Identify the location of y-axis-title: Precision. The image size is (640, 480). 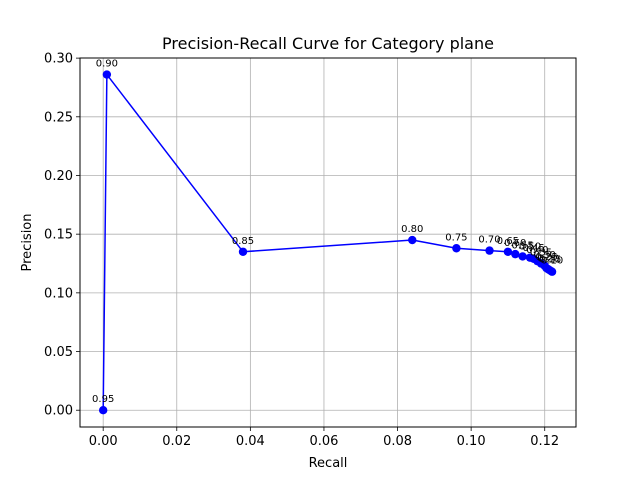
(27, 242).